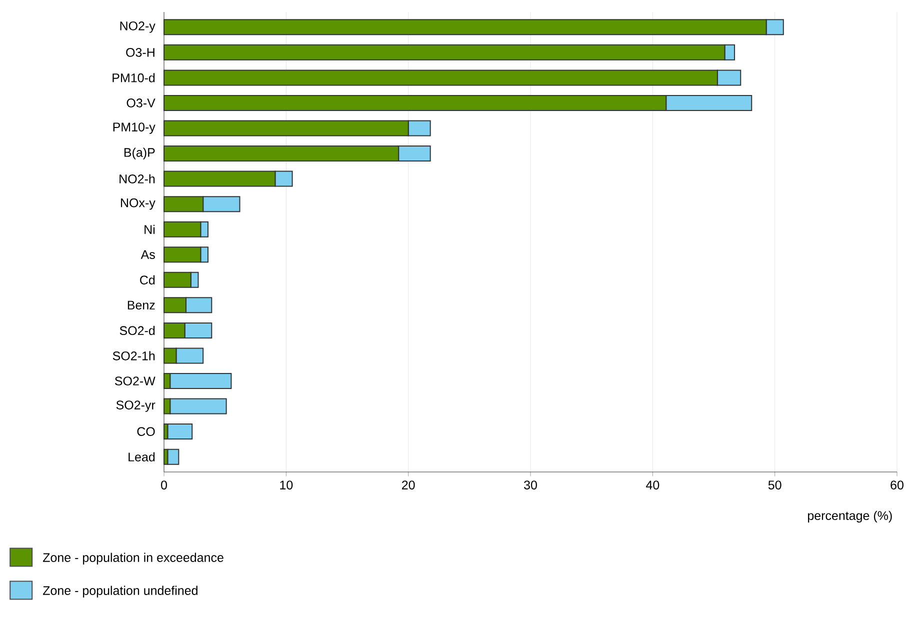 The height and width of the screenshot is (633, 910). What do you see at coordinates (286, 485) in the screenshot?
I see `x-tick-label: 10` at bounding box center [286, 485].